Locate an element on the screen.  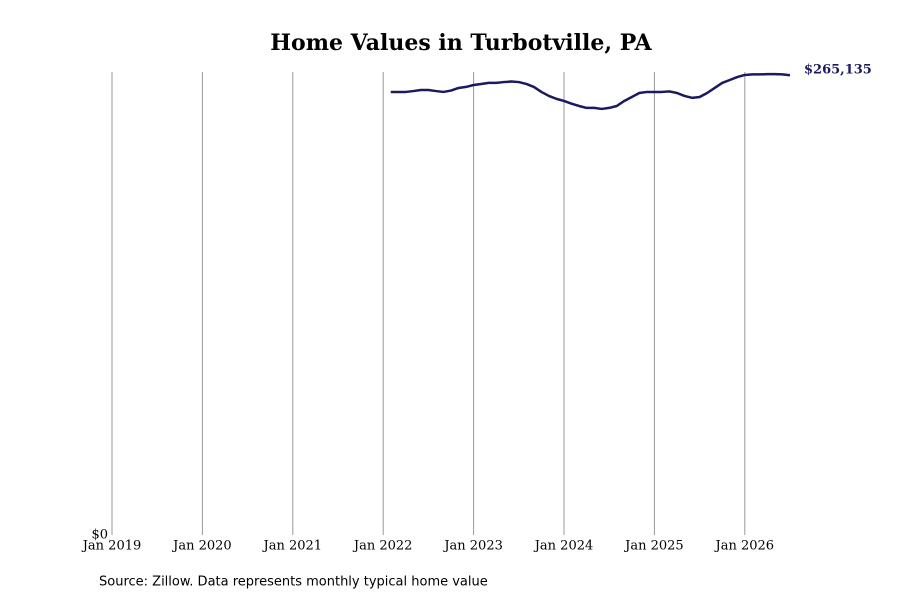
x-tick-label: Jan 2022 is located at coordinates (382, 546).